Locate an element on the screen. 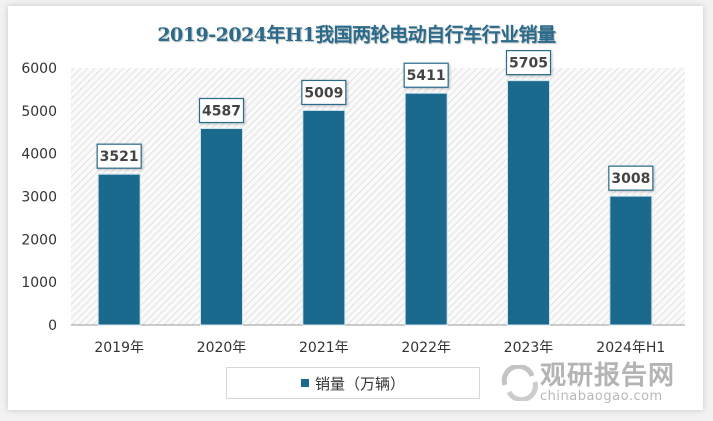 This screenshot has width=713, height=421. data-label: 3521 is located at coordinates (119, 157).